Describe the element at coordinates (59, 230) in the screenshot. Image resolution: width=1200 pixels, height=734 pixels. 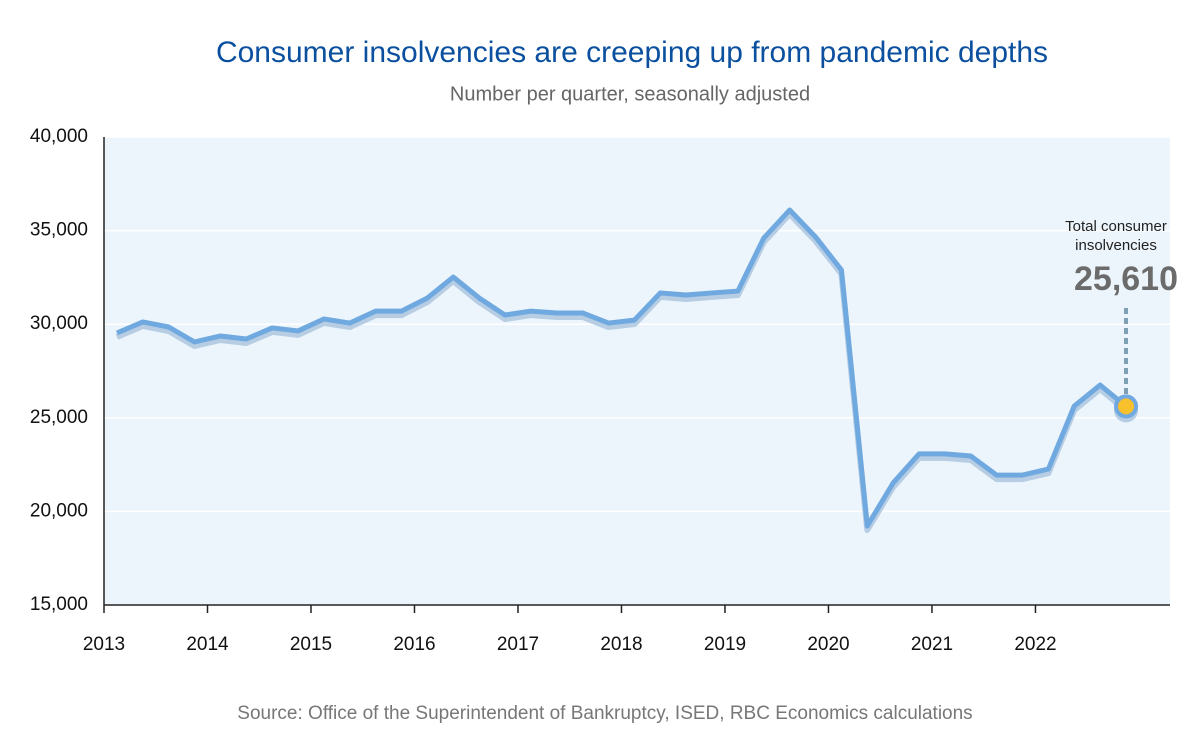
I see `y-tick-label: 35,000` at that location.